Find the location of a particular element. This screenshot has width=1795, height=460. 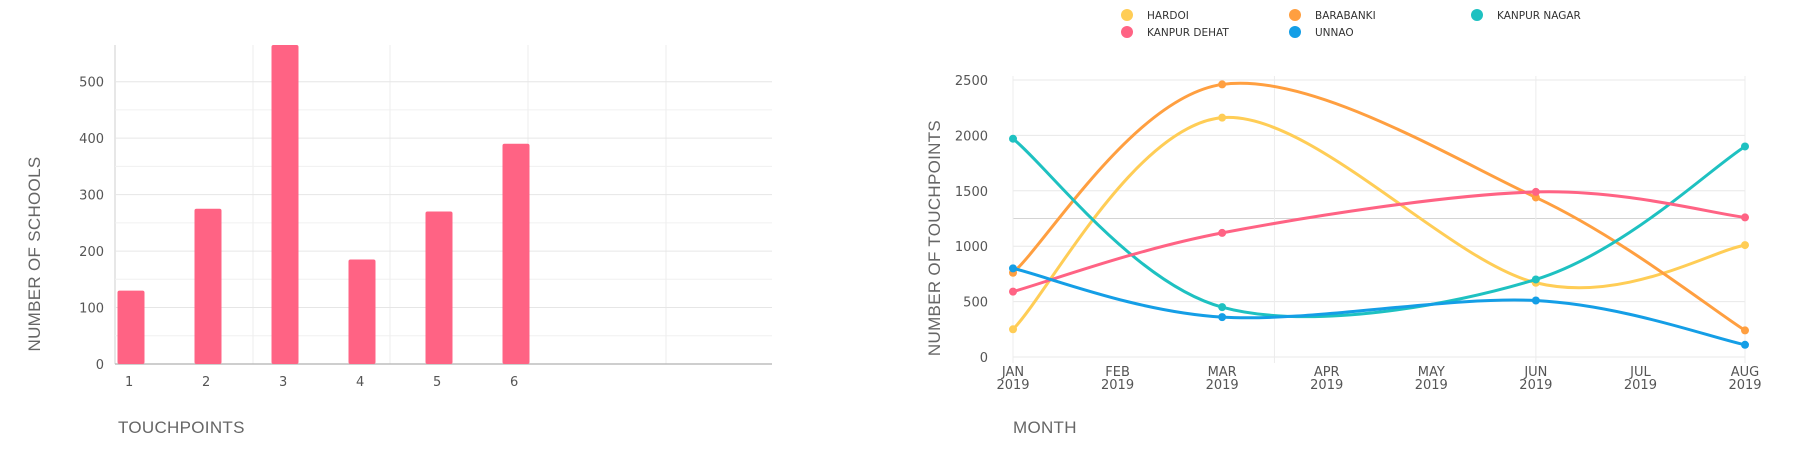

bar-chart-y-tick-label: 100 is located at coordinates (91, 309).